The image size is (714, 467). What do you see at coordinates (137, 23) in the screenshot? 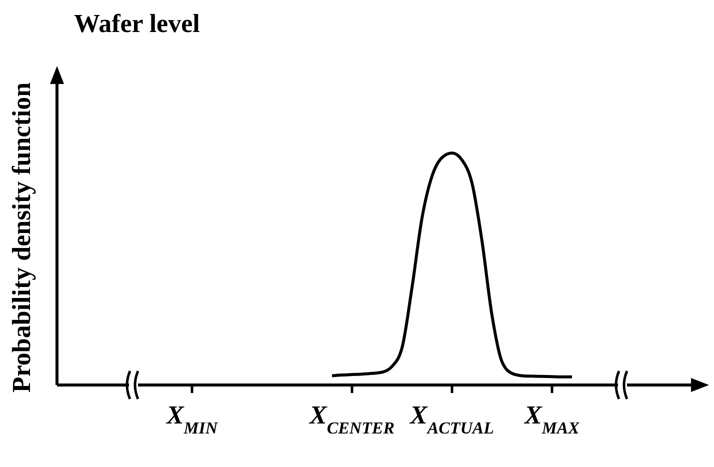
I see `chart-title: Wafer level` at bounding box center [137, 23].